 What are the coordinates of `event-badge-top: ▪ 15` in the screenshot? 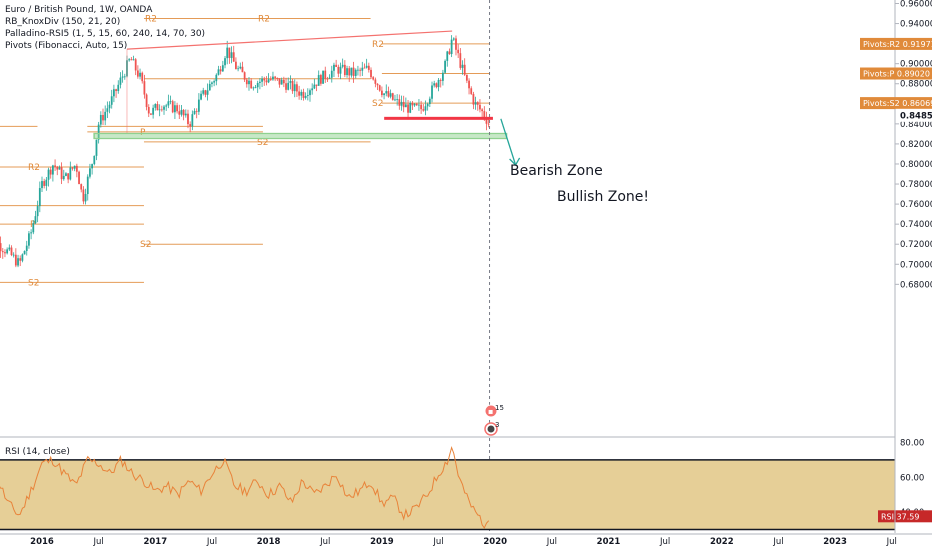 It's located at (494, 411).